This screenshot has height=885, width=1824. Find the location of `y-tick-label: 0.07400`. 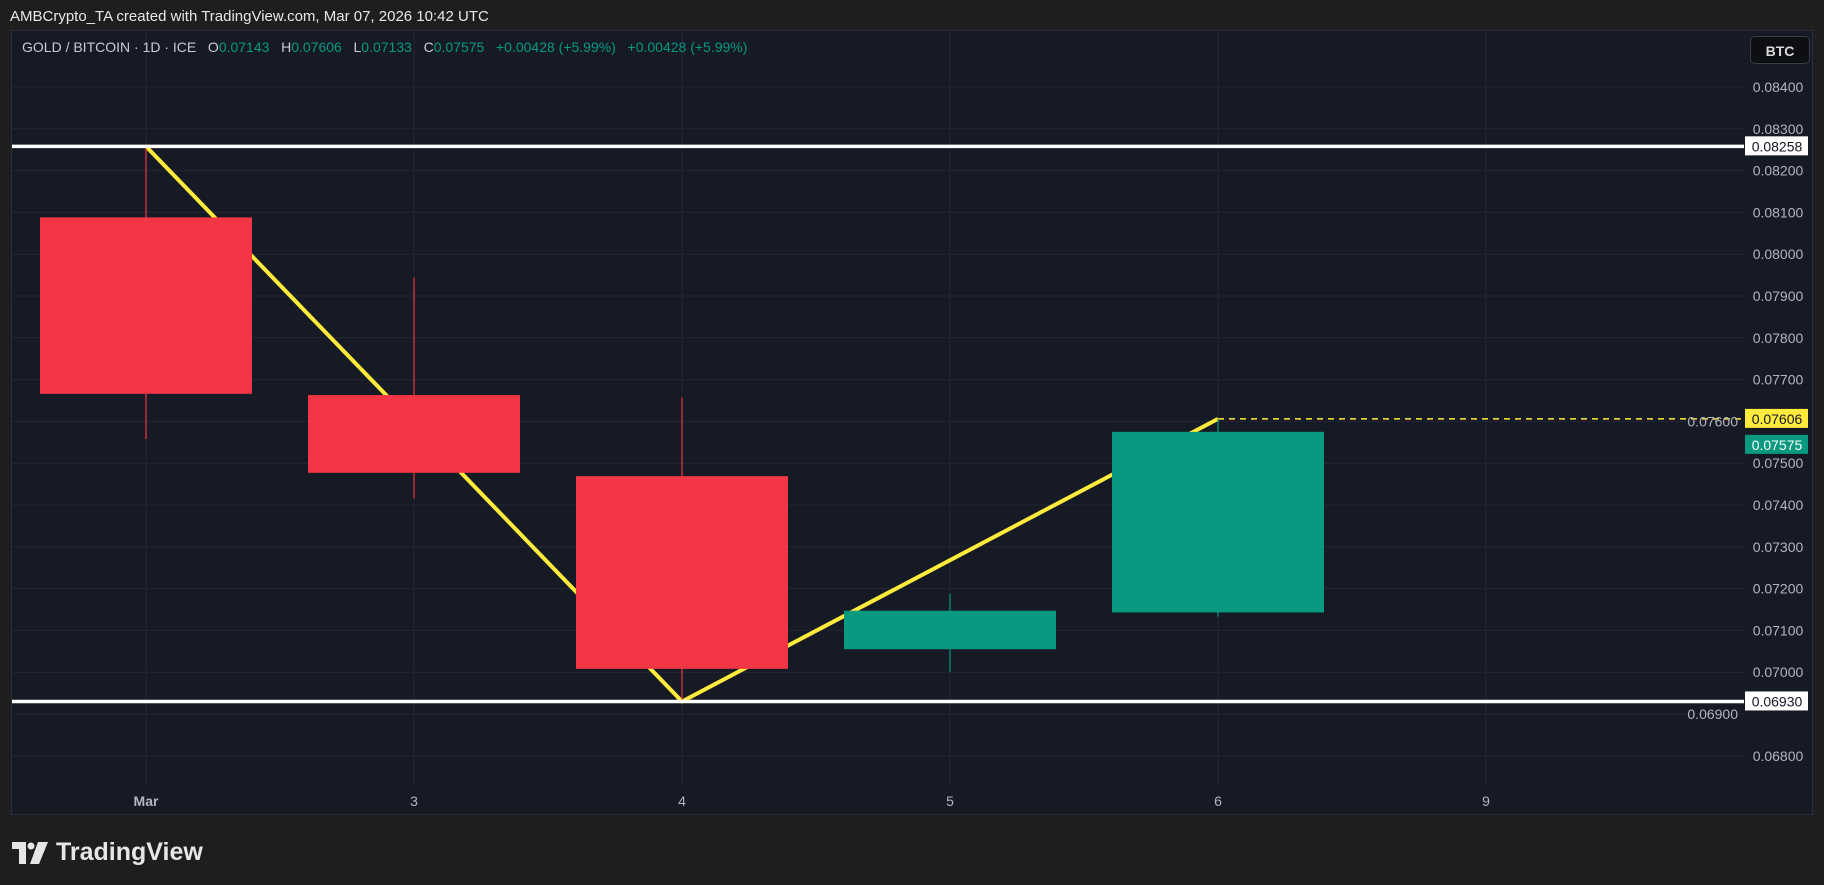

y-tick-label: 0.07400 is located at coordinates (1778, 505).